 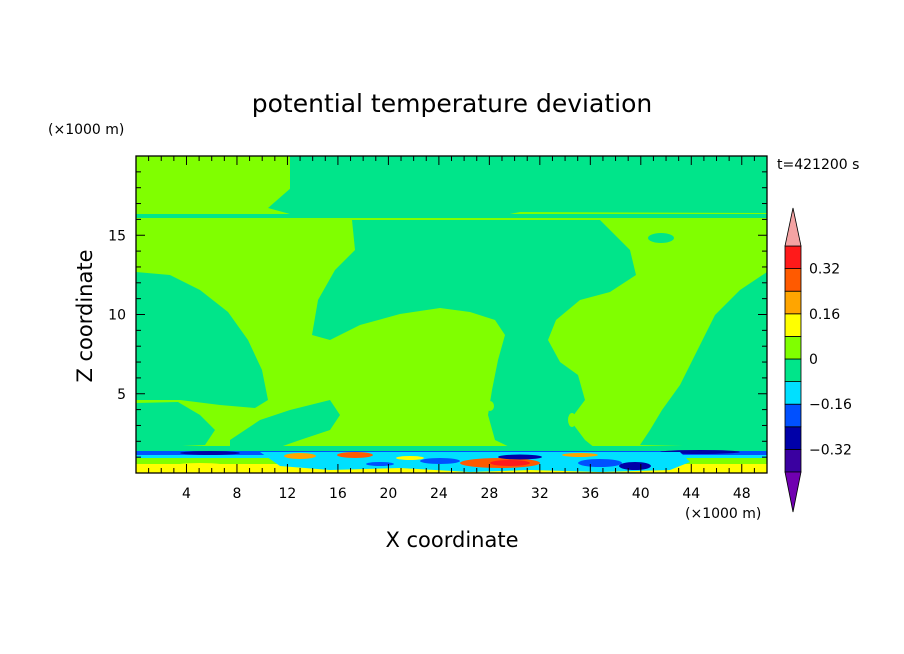 What do you see at coordinates (288, 494) in the screenshot?
I see `x-tick-label: 12` at bounding box center [288, 494].